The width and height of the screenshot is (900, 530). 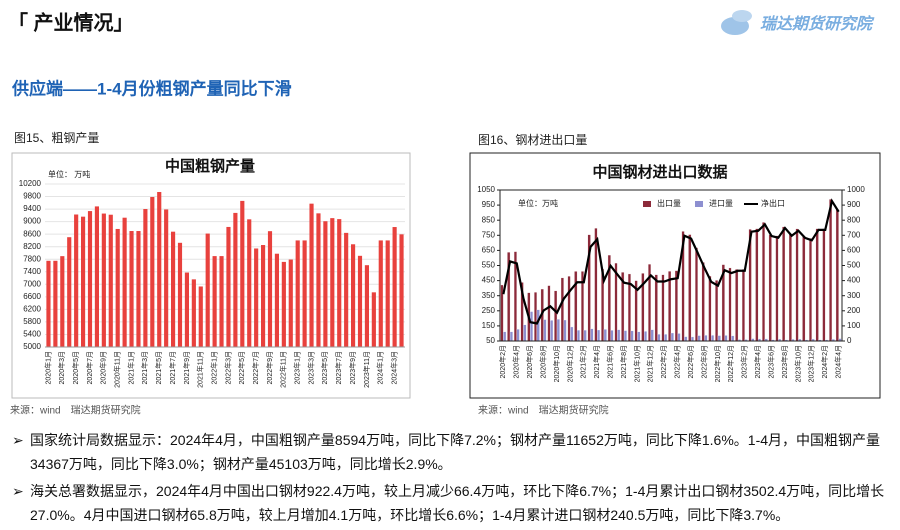 I want to click on y-tick-label: 550, so click(x=489, y=265).